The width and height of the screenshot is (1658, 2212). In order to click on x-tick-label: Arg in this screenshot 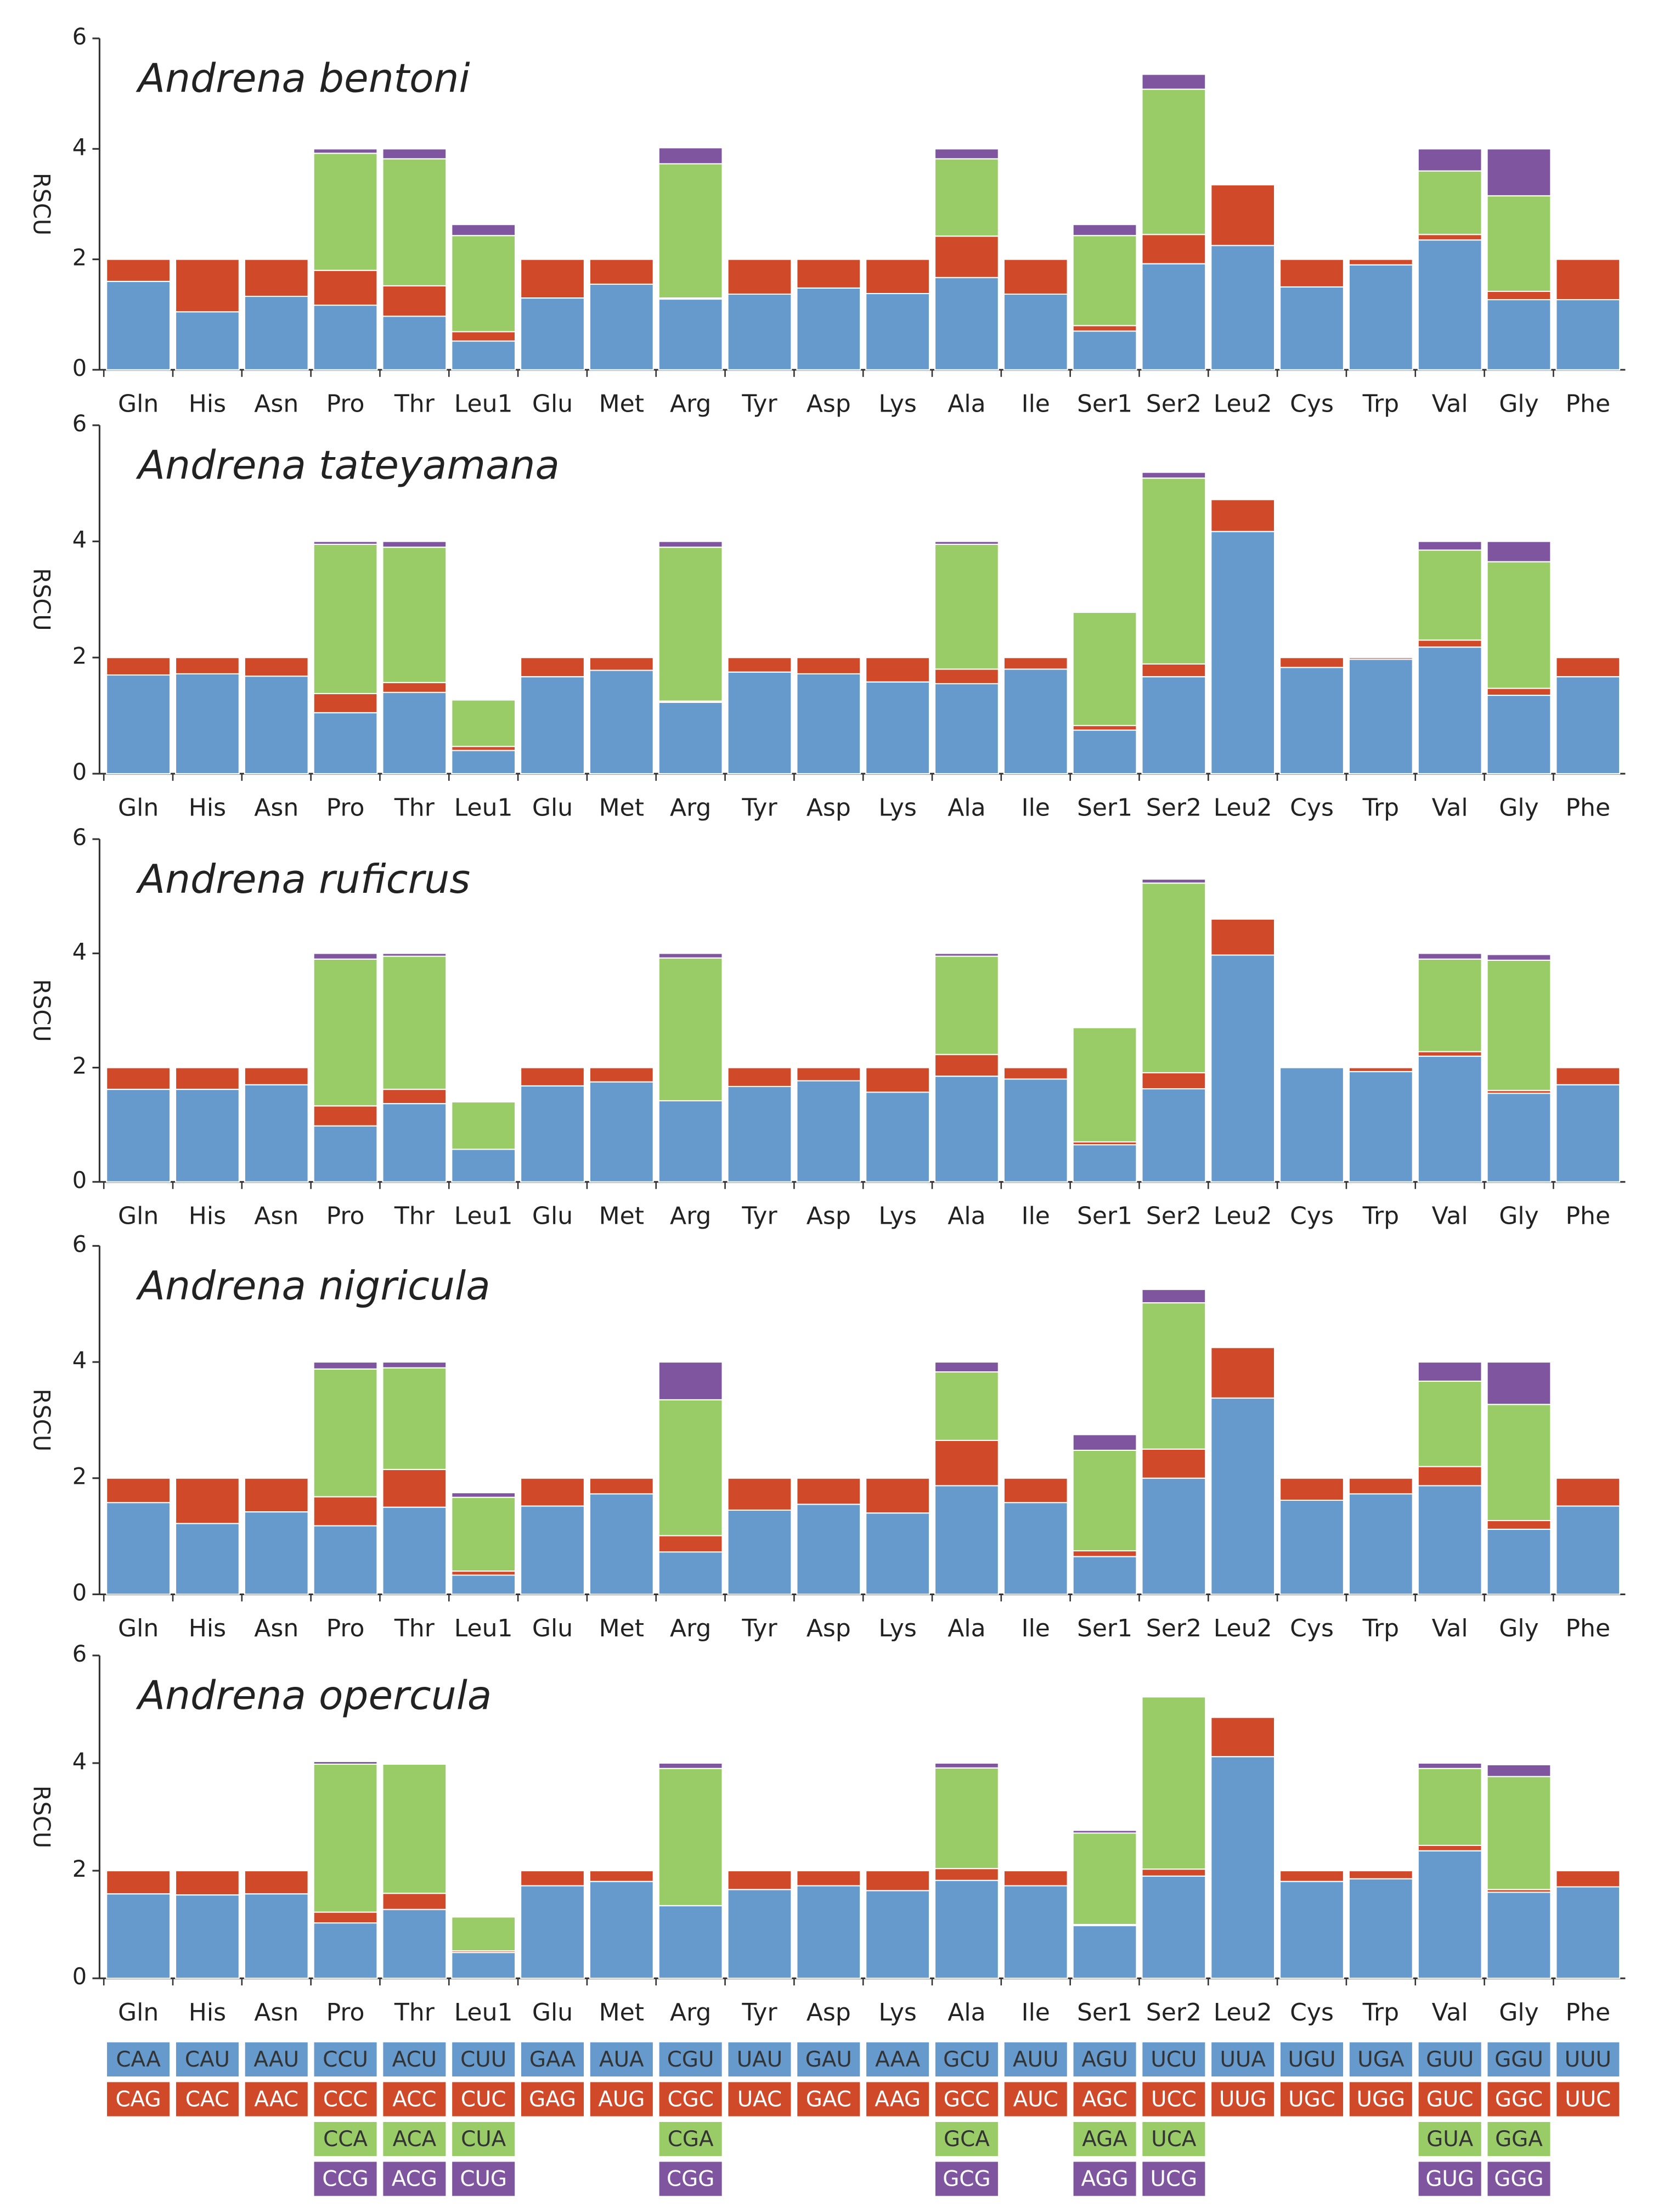, I will do `click(690, 808)`.